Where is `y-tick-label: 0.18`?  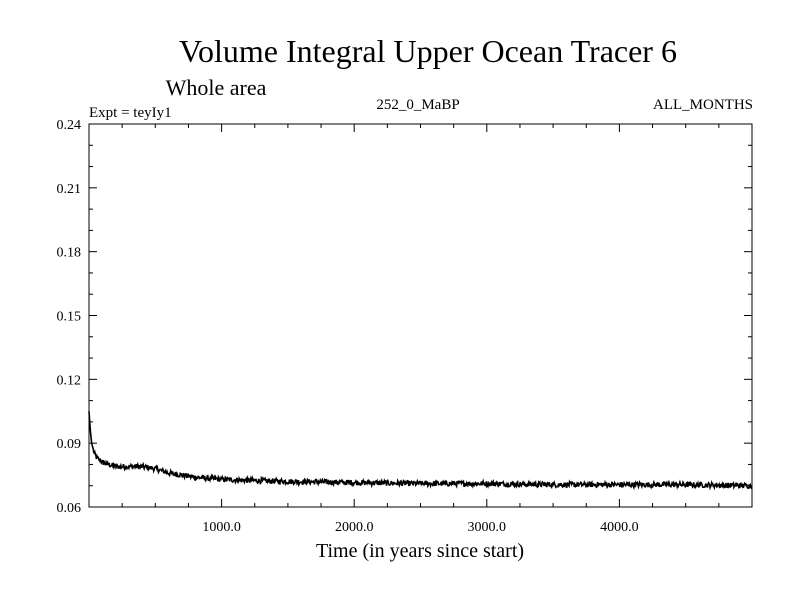
y-tick-label: 0.18 is located at coordinates (69, 253).